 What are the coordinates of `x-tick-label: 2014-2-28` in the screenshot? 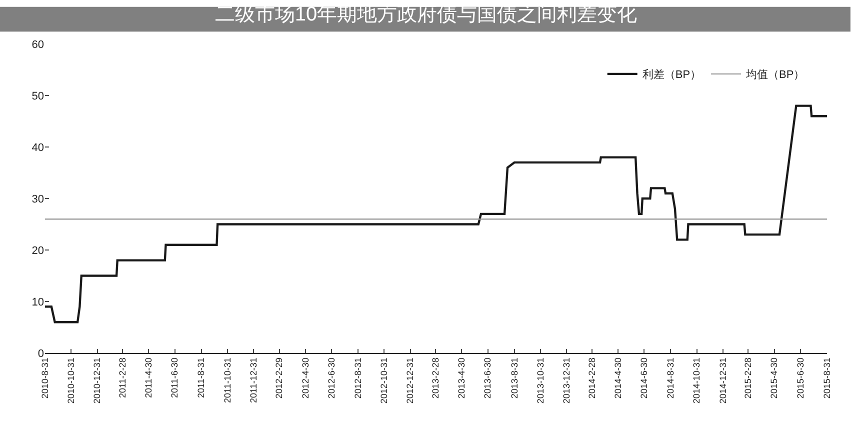 It's located at (591, 378).